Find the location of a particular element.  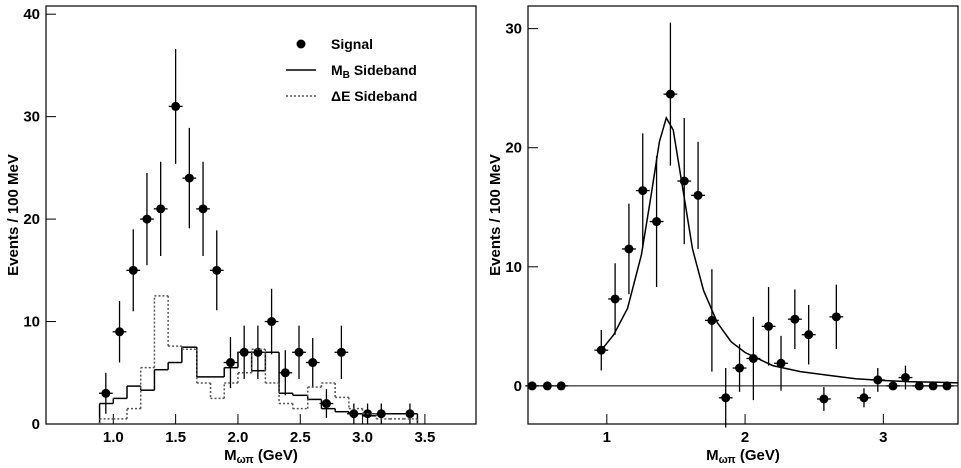

subscript: B is located at coordinates (346, 75).